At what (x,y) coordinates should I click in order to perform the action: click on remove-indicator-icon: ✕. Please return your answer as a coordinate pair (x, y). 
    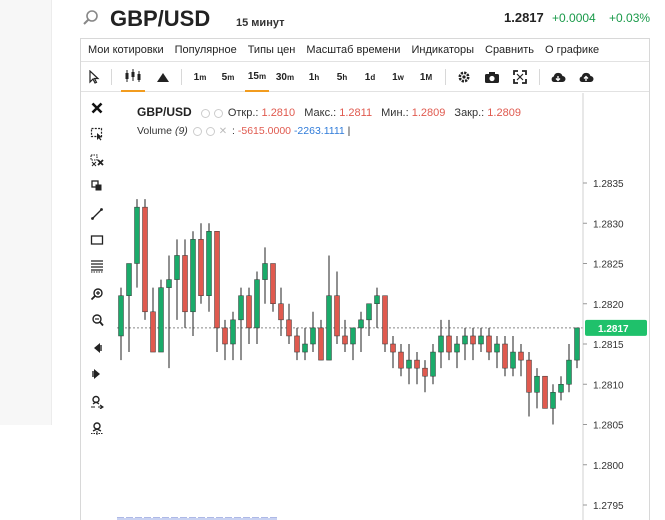
    Looking at the image, I should click on (223, 131).